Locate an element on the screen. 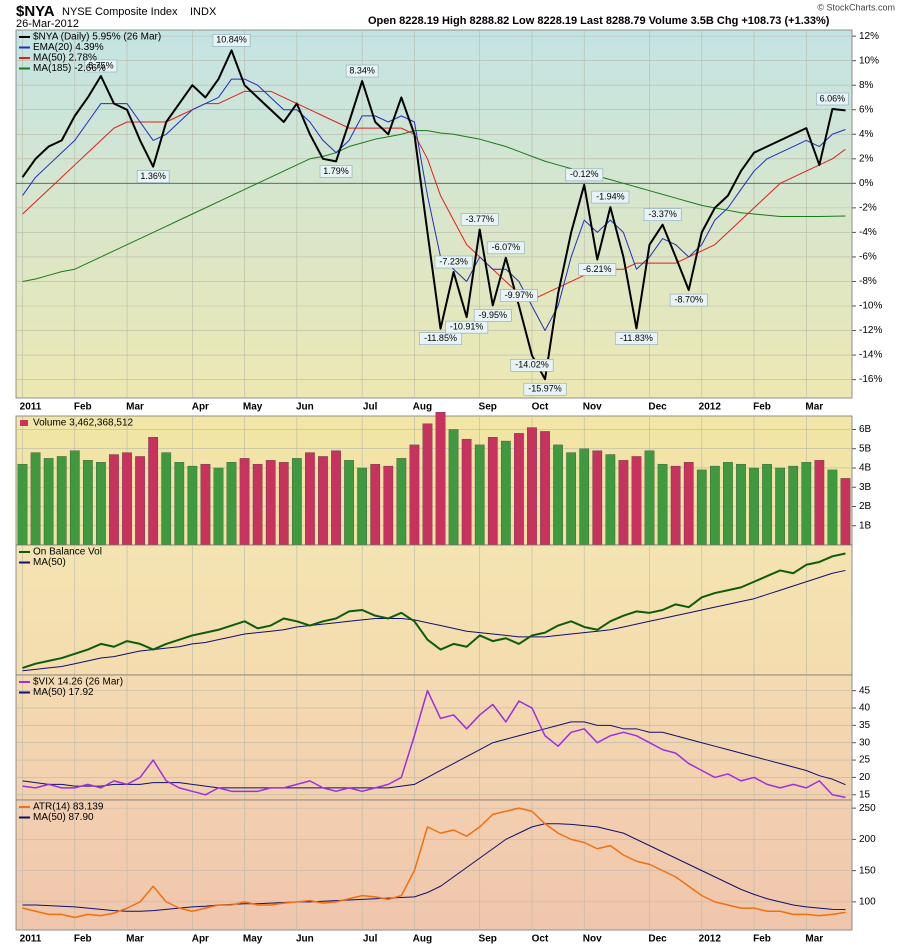  y-tick-label: 100 is located at coordinates (867, 902).